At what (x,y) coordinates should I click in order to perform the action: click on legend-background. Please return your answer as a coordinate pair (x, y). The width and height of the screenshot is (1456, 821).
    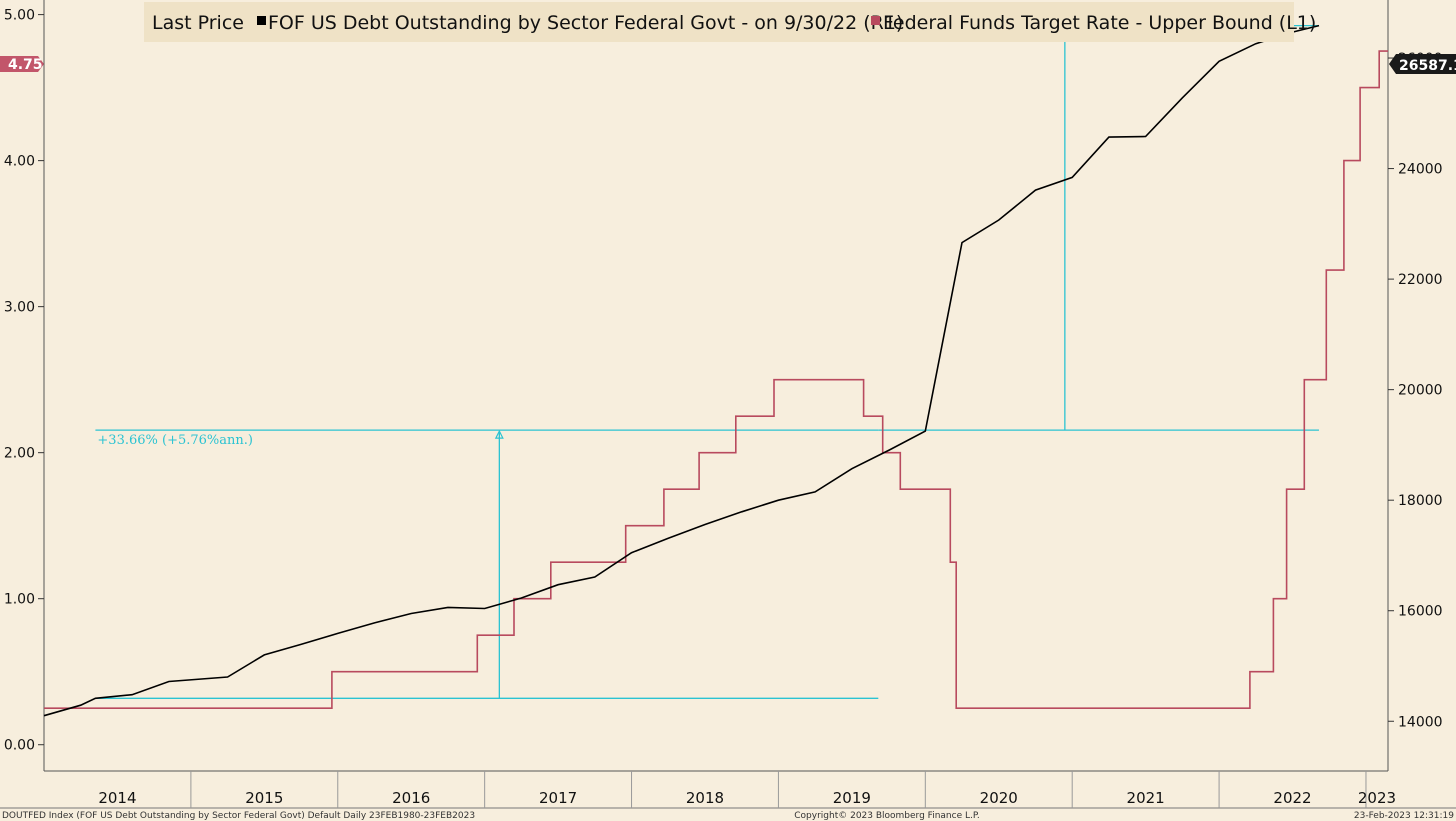
    Looking at the image, I should click on (719, 22).